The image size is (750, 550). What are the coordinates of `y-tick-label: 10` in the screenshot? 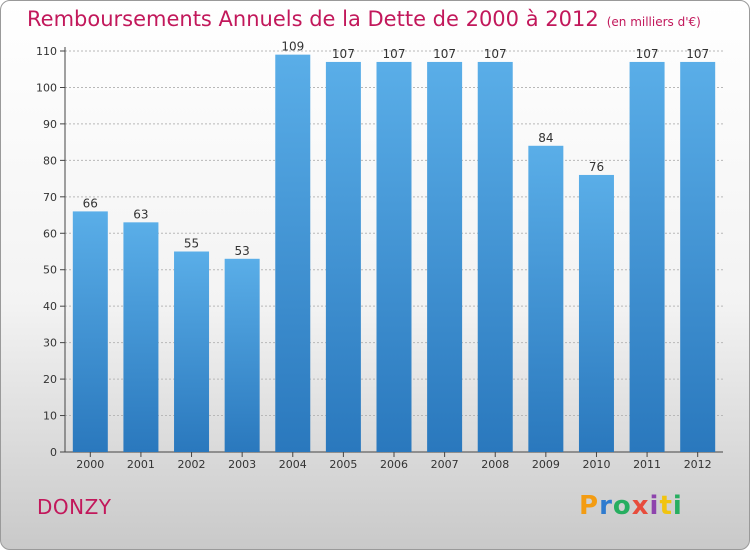 It's located at (50, 416).